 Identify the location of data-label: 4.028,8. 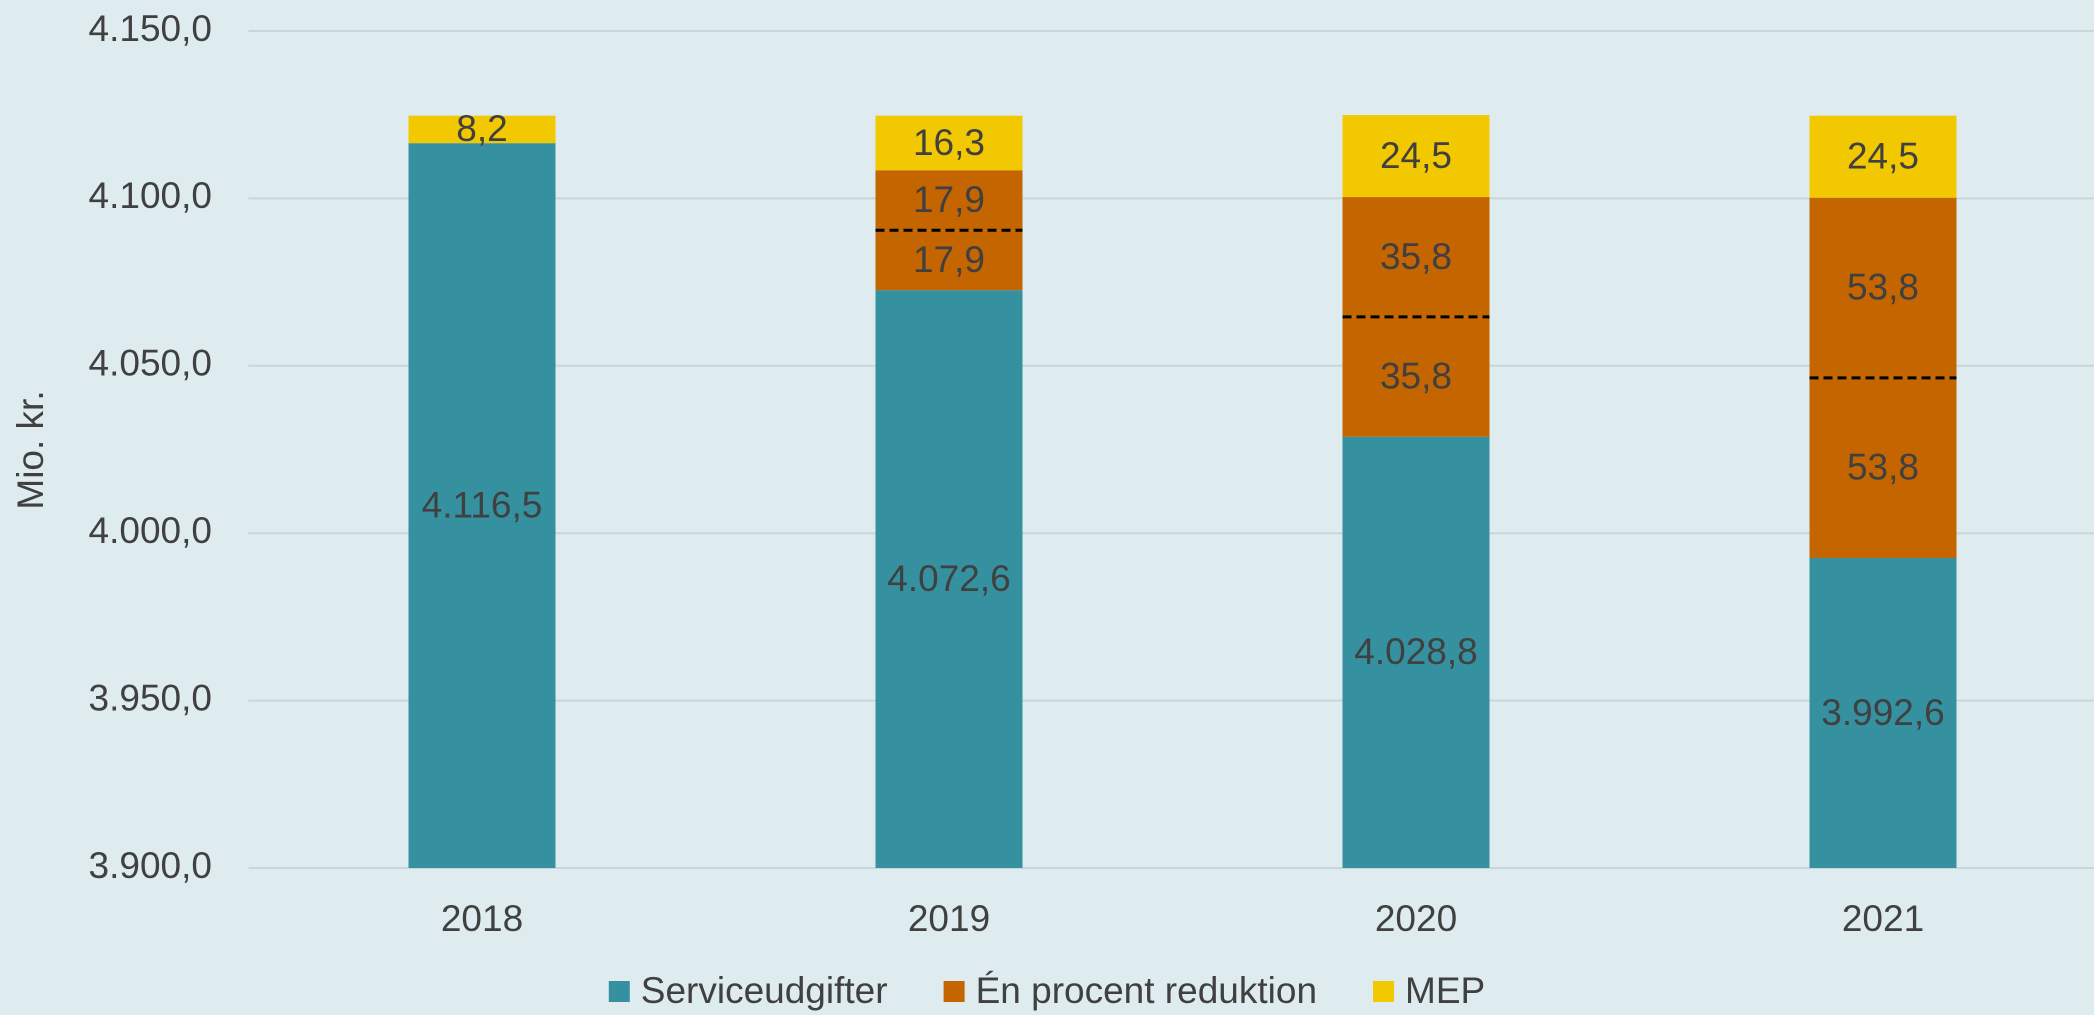
(1415, 651).